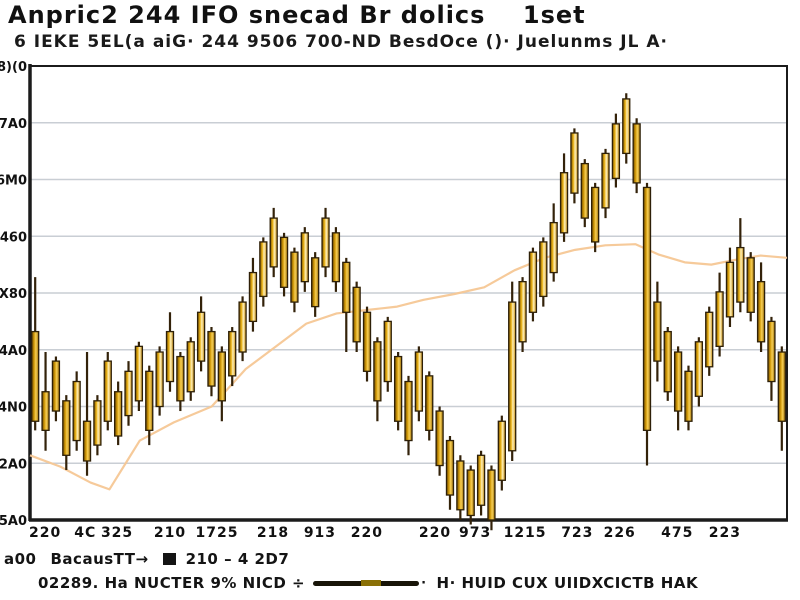 This screenshot has width=800, height=600. I want to click on y-axis-tick-label: 4A0, so click(13, 351).